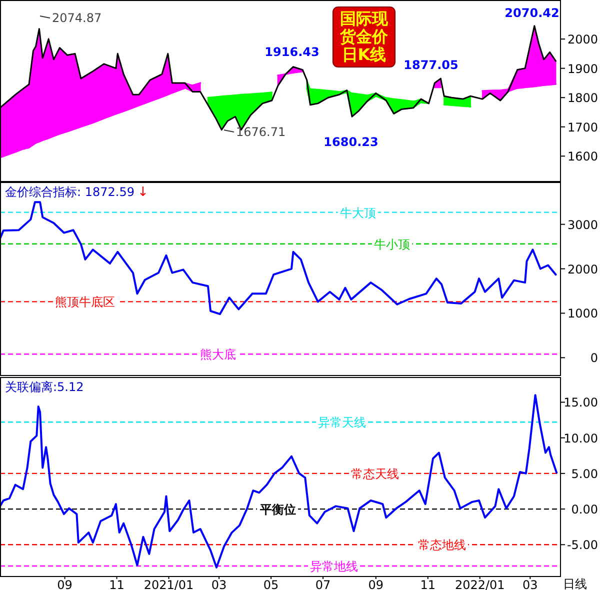 Image resolution: width=600 pixels, height=590 pixels. I want to click on ref-line-label: 异常天线, so click(342, 423).